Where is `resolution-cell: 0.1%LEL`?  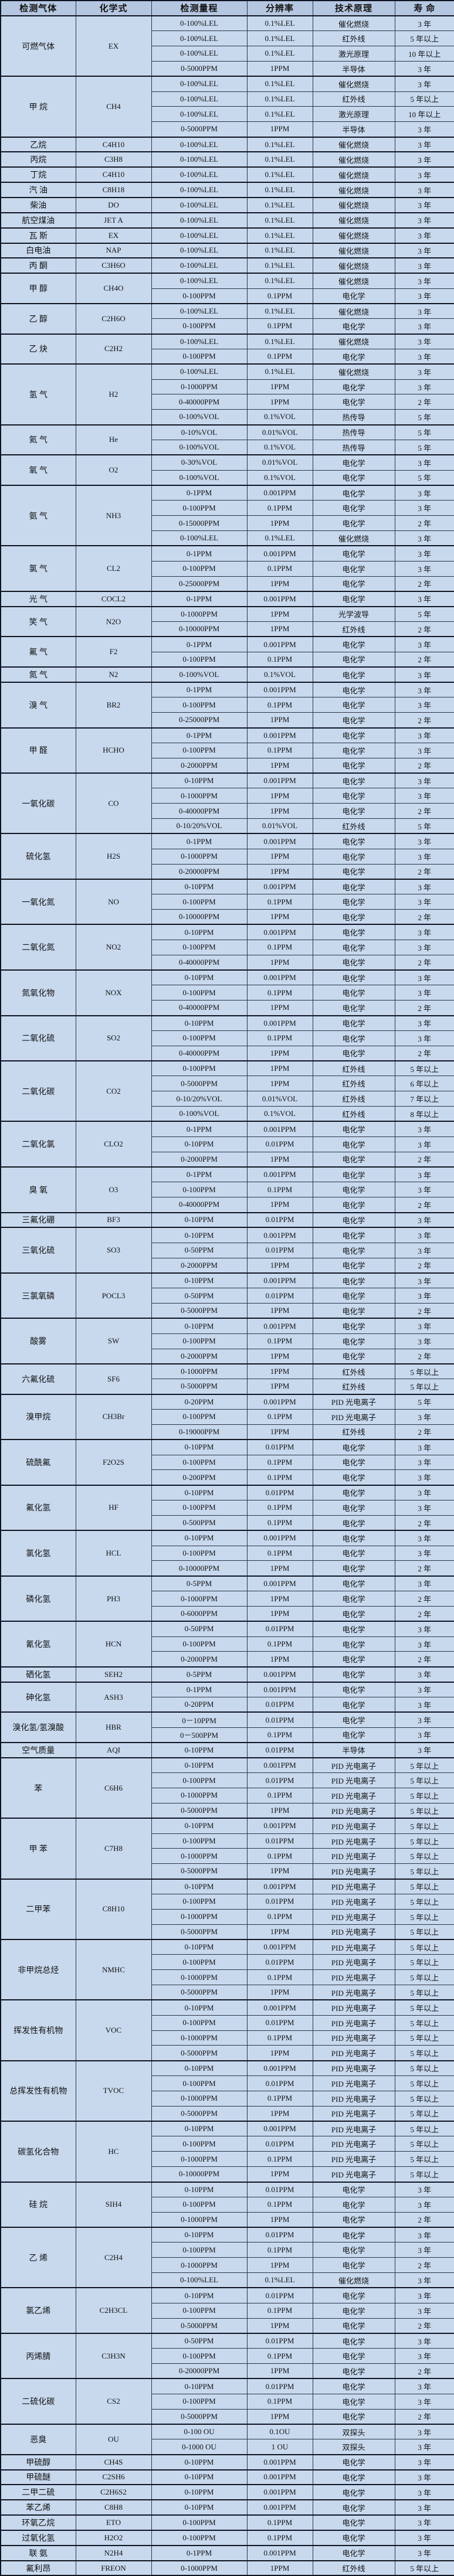 resolution-cell: 0.1%LEL is located at coordinates (279, 371).